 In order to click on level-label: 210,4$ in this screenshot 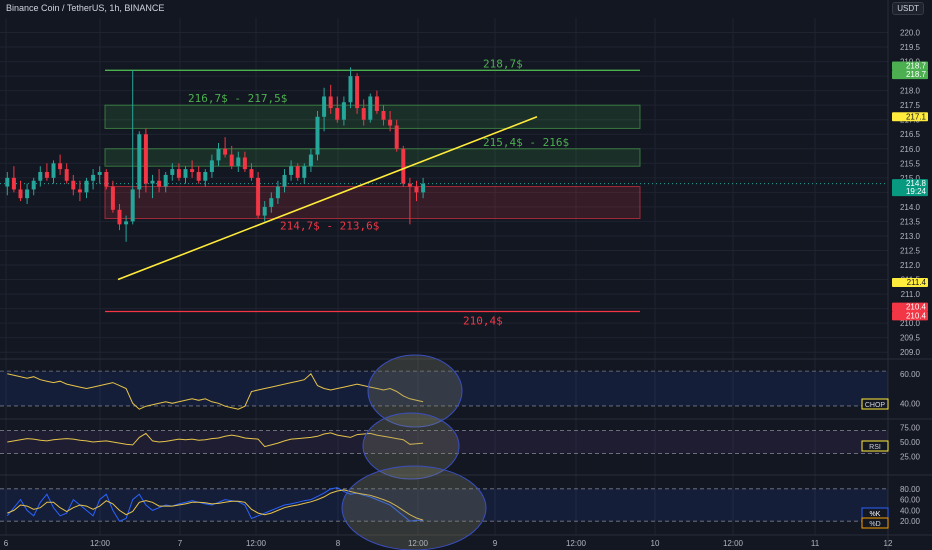, I will do `click(483, 321)`.